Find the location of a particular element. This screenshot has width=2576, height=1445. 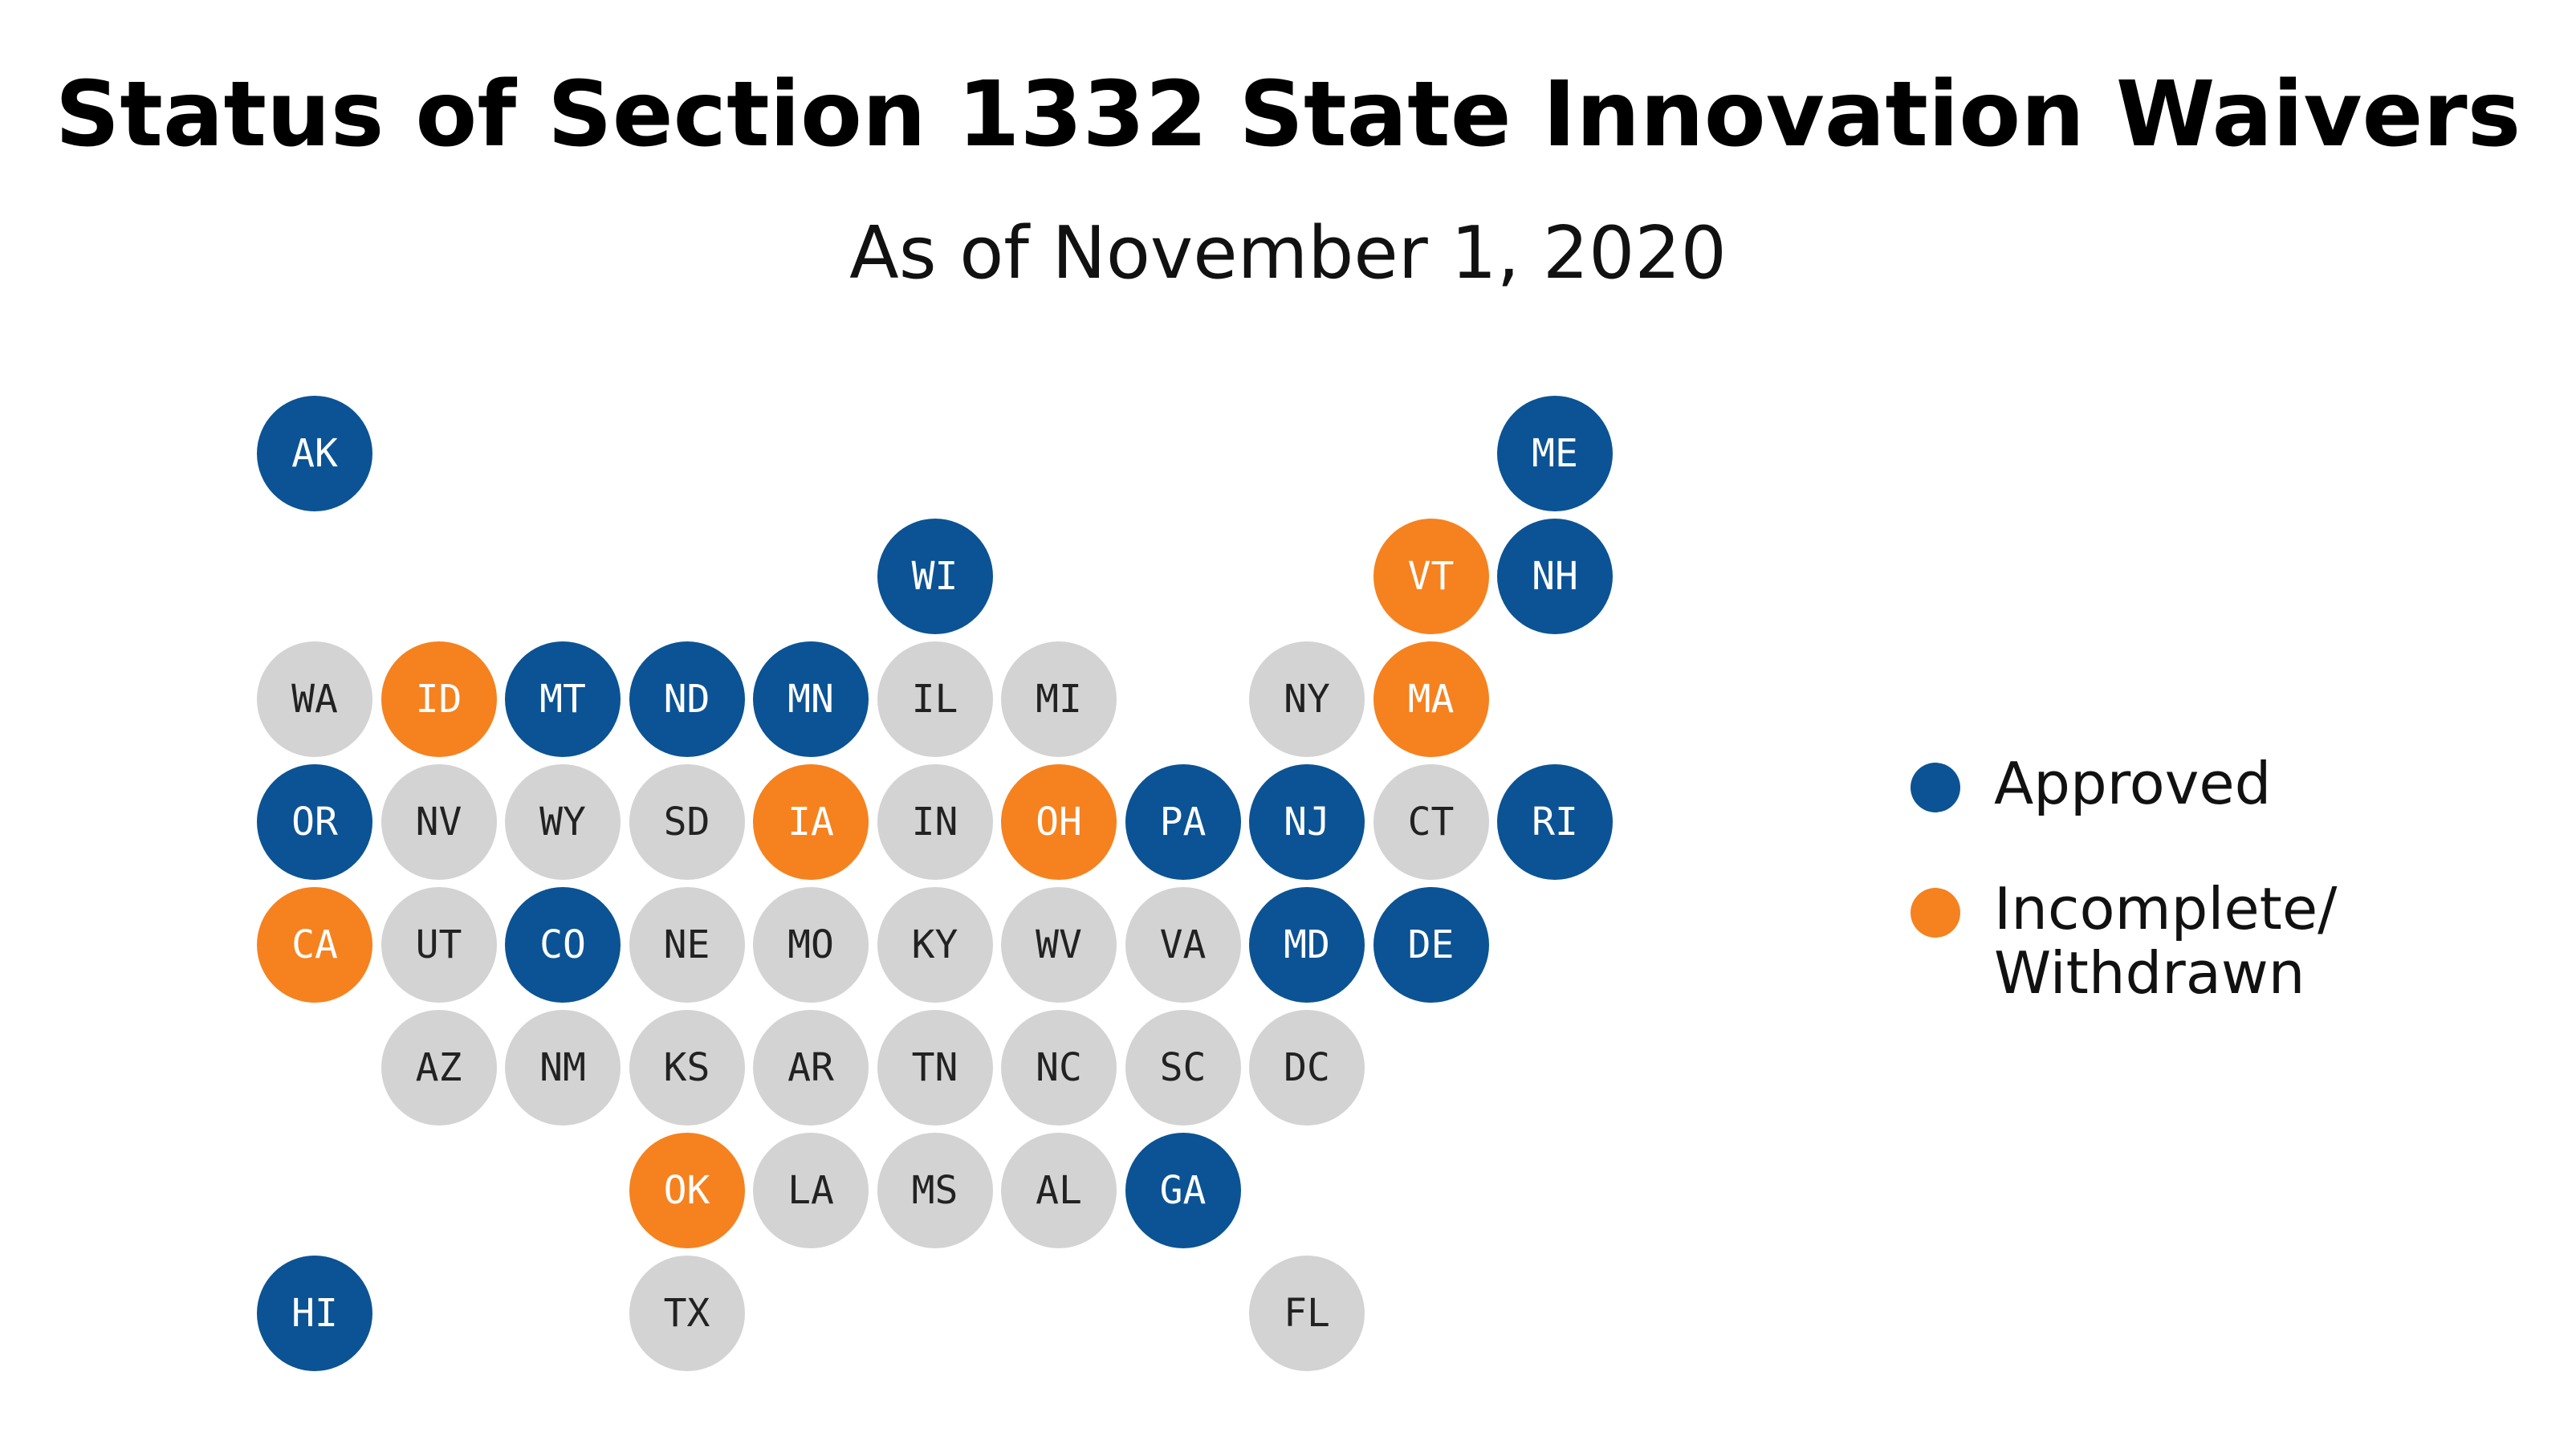

state-tile-nc: NC is located at coordinates (1059, 1067).